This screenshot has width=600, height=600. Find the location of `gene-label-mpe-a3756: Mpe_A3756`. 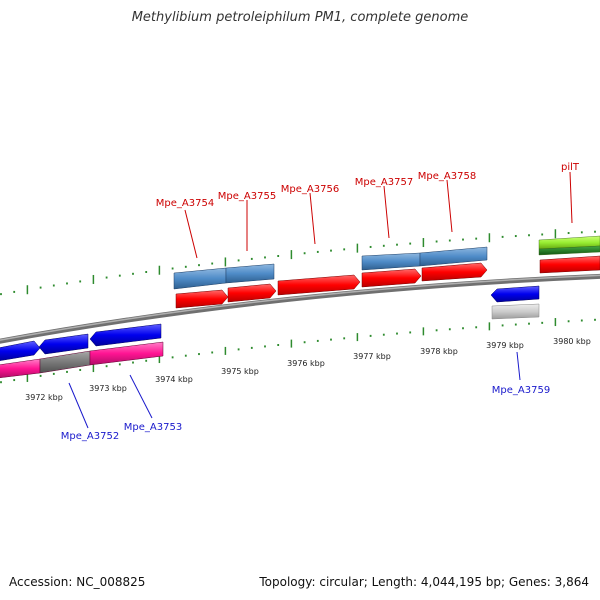

gene-label-mpe-a3756: Mpe_A3756 is located at coordinates (310, 189).